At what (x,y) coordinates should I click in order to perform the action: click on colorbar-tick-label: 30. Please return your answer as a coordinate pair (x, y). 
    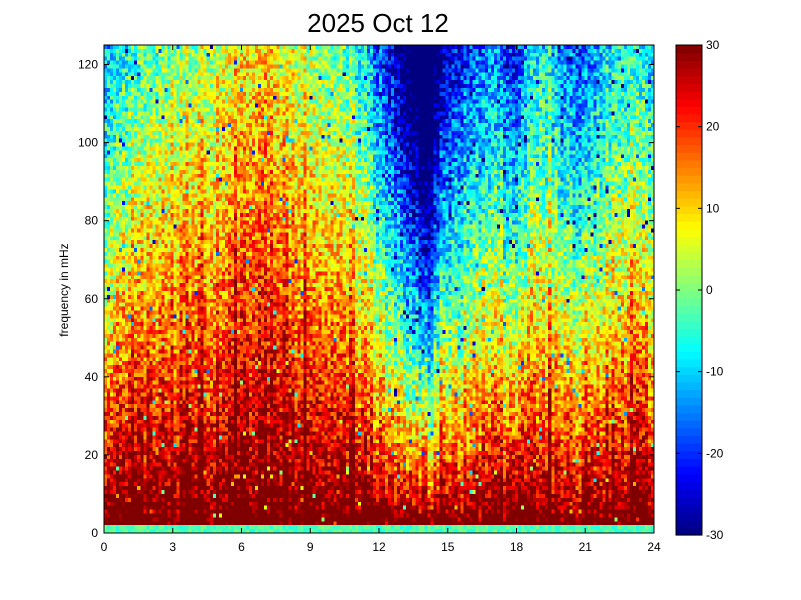
    Looking at the image, I should click on (713, 45).